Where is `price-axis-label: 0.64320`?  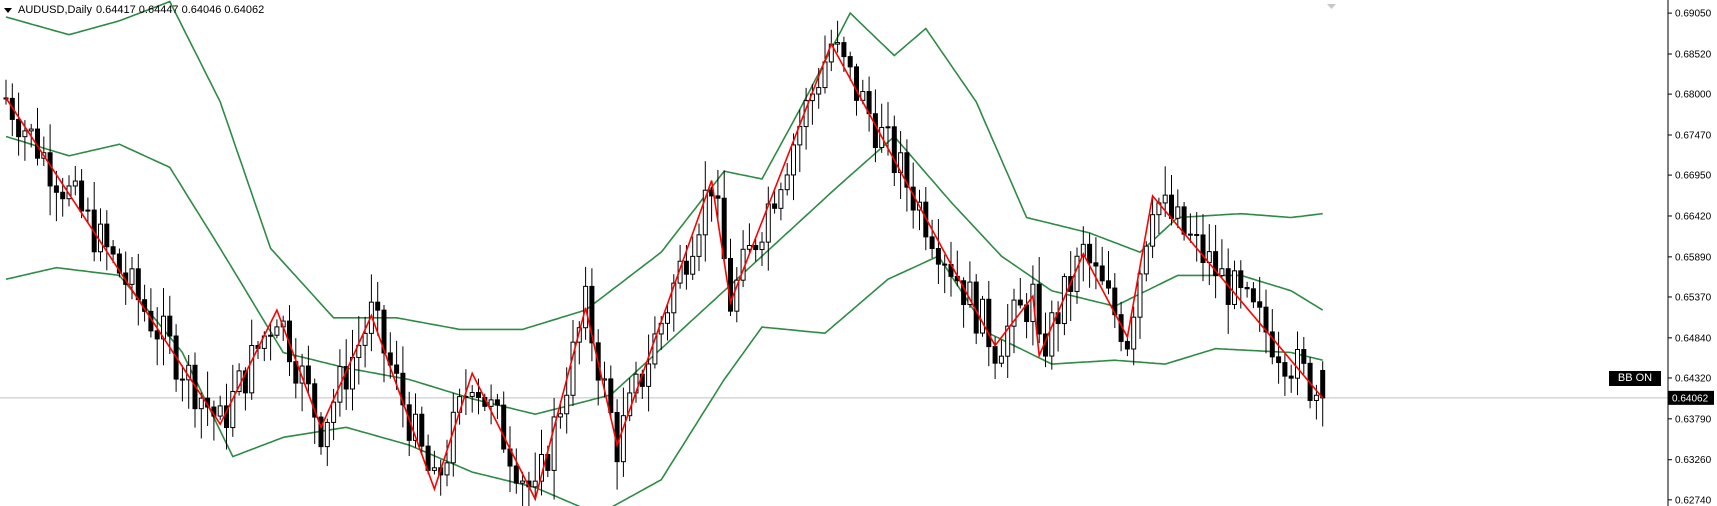 price-axis-label: 0.64320 is located at coordinates (1693, 378).